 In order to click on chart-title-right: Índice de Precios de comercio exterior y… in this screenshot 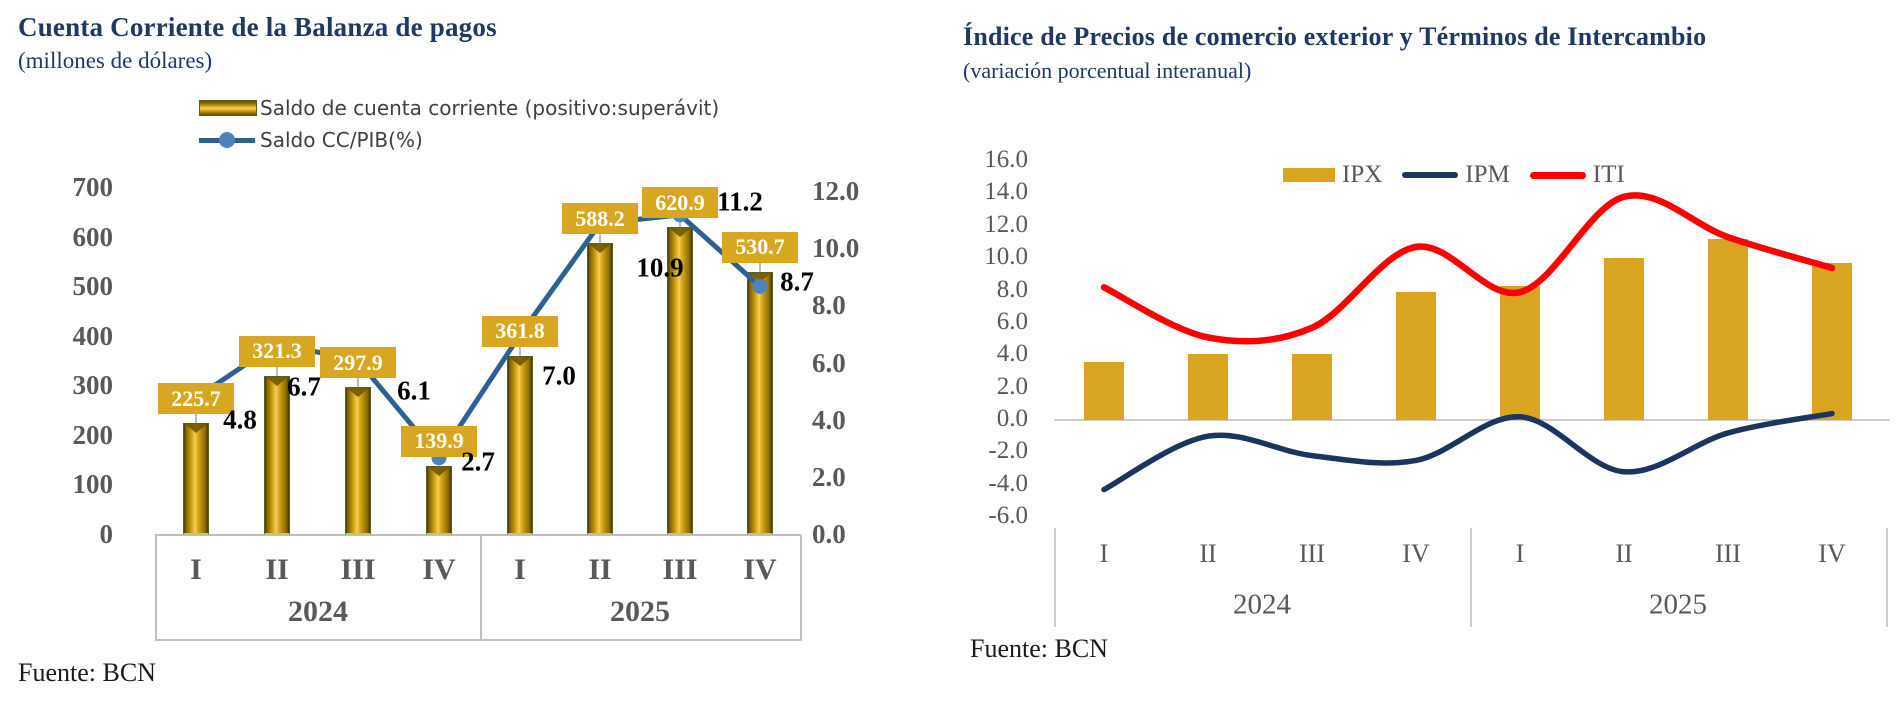, I will do `click(1335, 36)`.